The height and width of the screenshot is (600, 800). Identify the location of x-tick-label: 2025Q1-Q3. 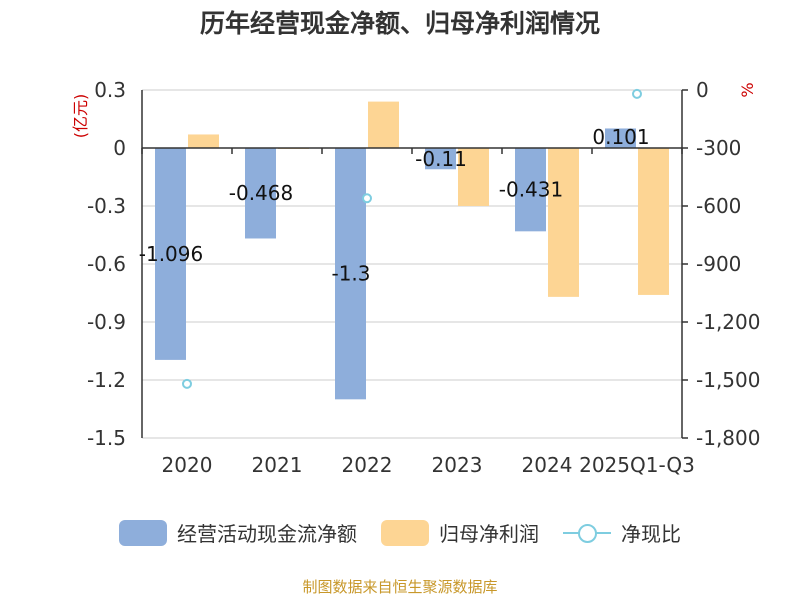
(637, 465).